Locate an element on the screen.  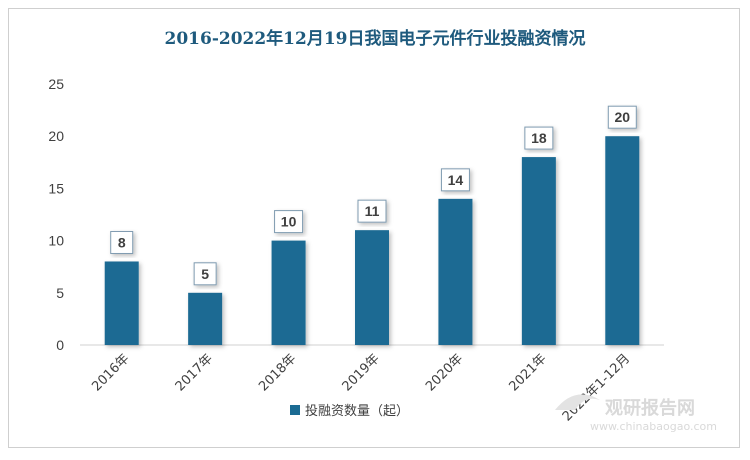
x-tick-label: 2021年 is located at coordinates (527, 372).